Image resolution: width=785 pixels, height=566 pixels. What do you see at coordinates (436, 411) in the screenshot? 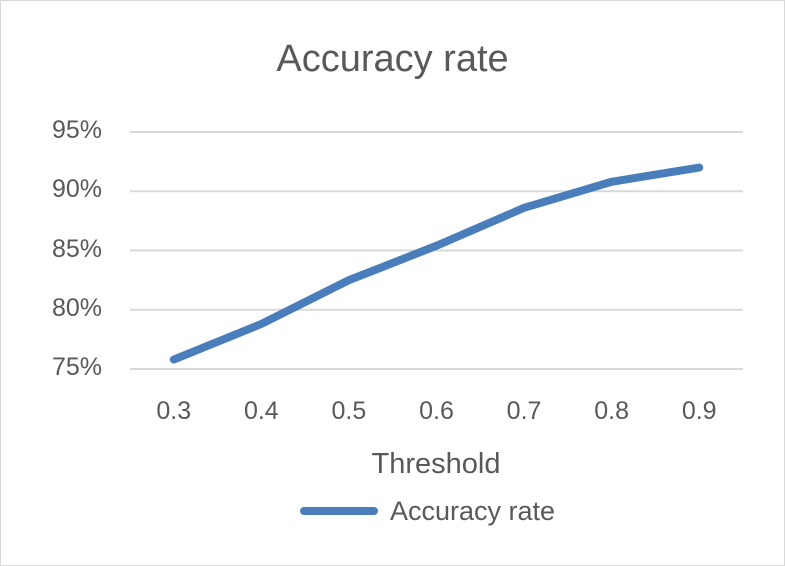
I see `x-tick-label: 0.6` at bounding box center [436, 411].